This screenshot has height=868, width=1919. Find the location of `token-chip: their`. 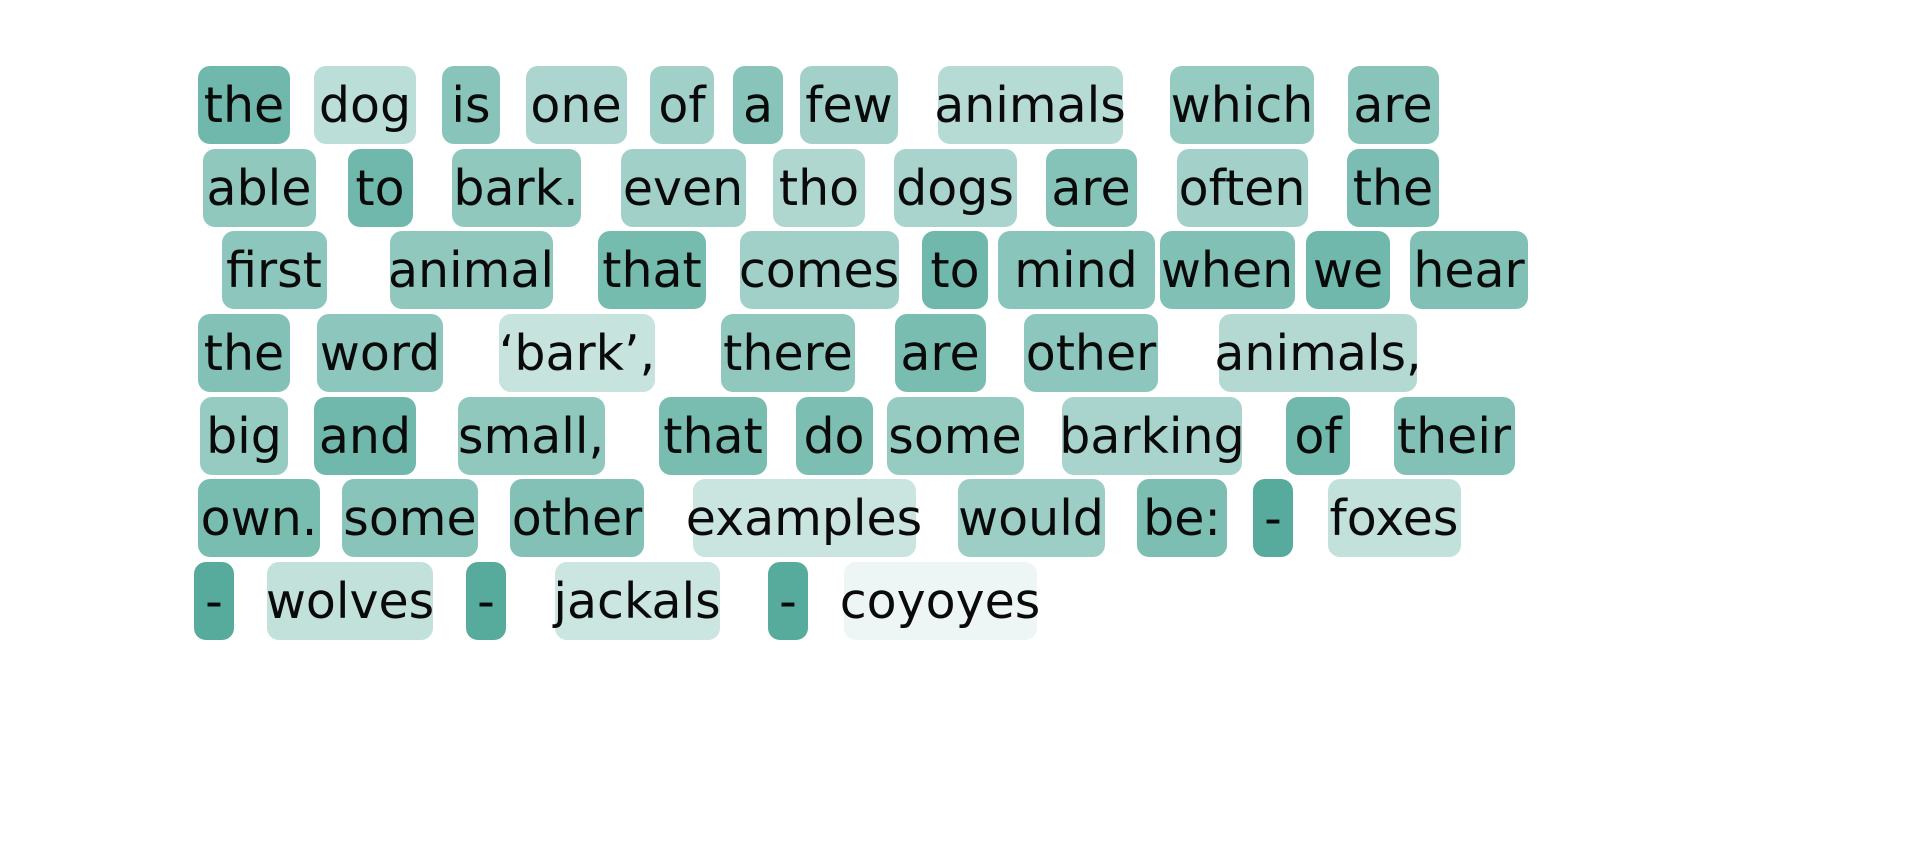

token-chip: their is located at coordinates (1454, 436).